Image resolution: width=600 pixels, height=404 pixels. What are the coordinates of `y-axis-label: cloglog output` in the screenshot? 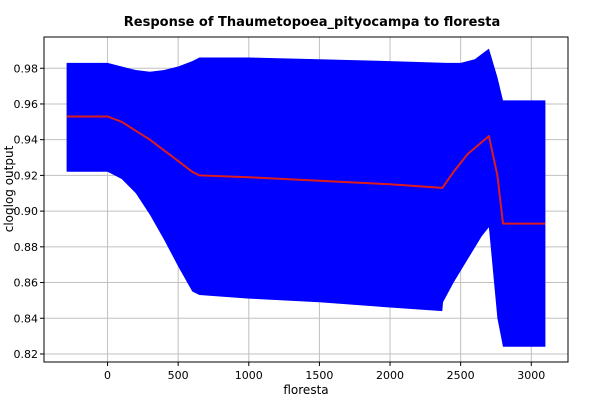 It's located at (9, 188).